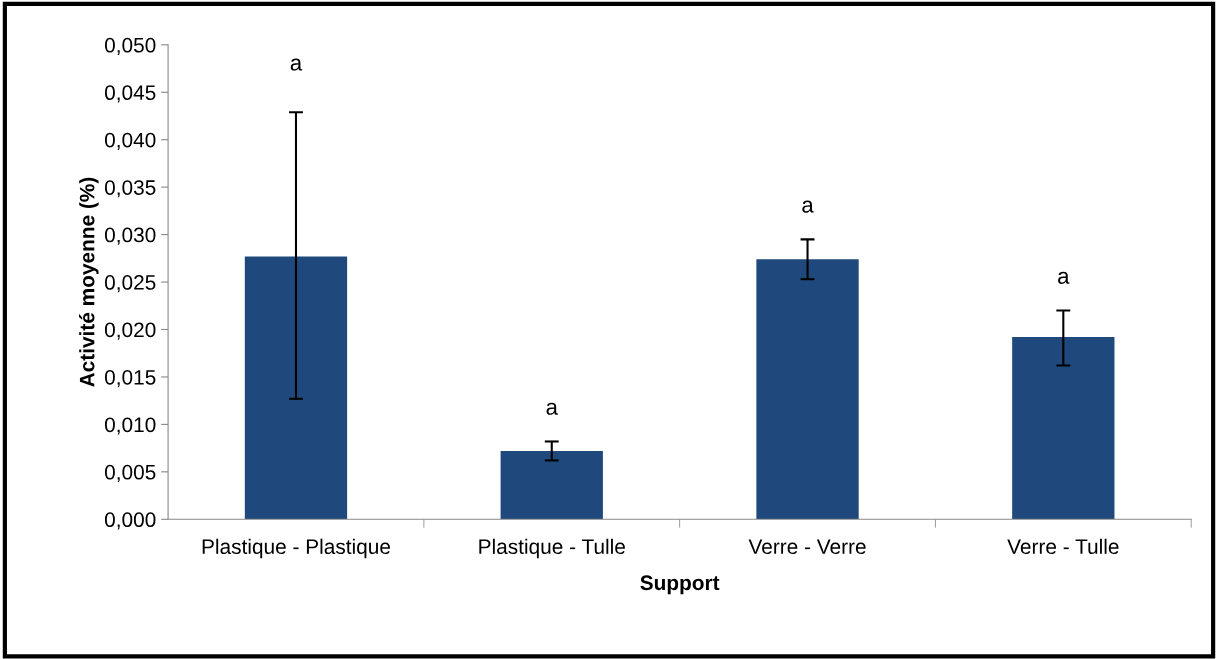 The height and width of the screenshot is (659, 1218). I want to click on y-tick-label: 0,000, so click(130, 521).